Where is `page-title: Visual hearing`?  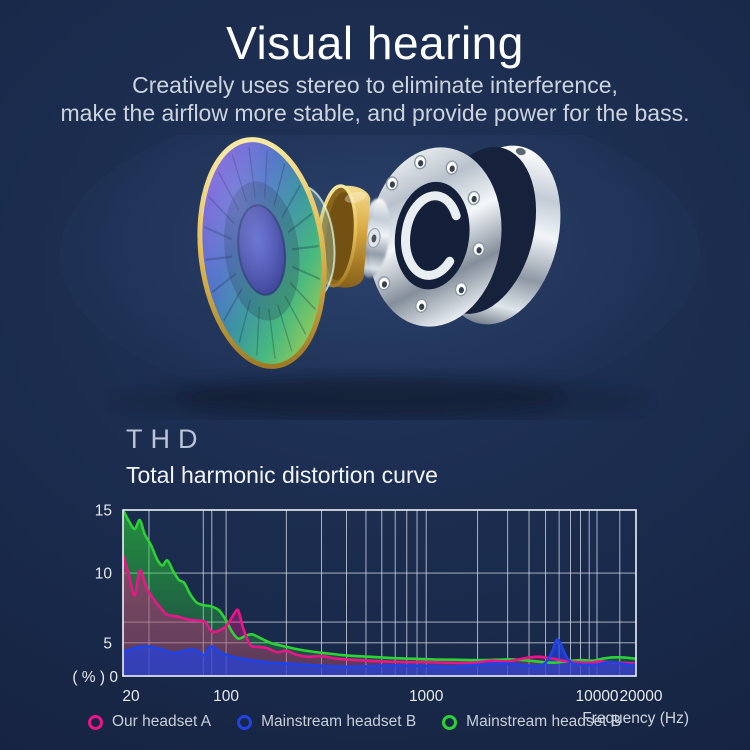 page-title: Visual hearing is located at coordinates (375, 43).